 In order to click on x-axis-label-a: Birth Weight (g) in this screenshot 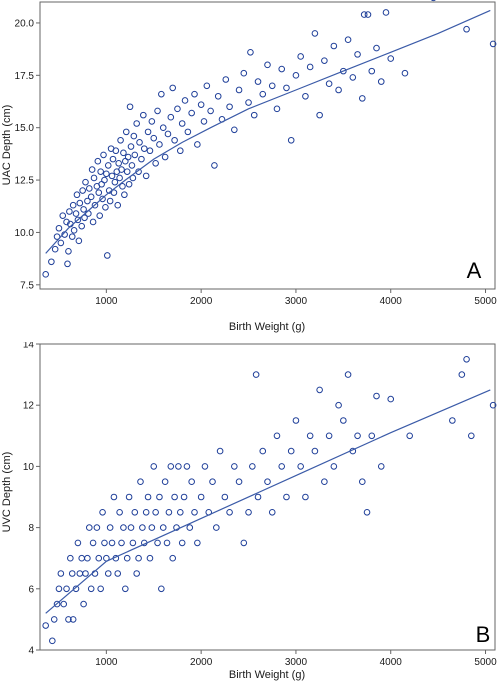, I will do `click(267, 327)`.